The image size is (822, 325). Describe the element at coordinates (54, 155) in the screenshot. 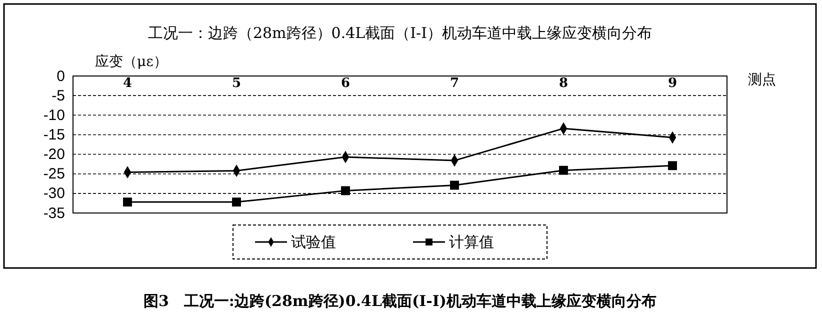

I see `y-tick-label: -20` at that location.